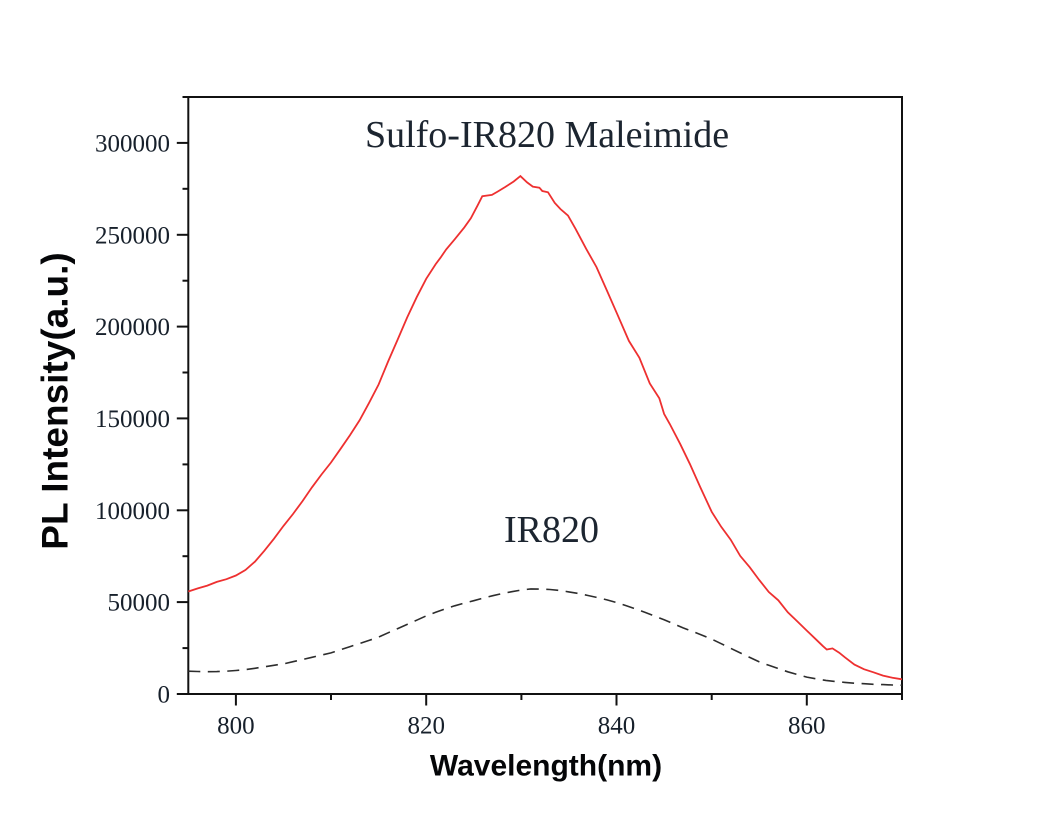  Describe the element at coordinates (807, 726) in the screenshot. I see `svg-text: 860` at that location.